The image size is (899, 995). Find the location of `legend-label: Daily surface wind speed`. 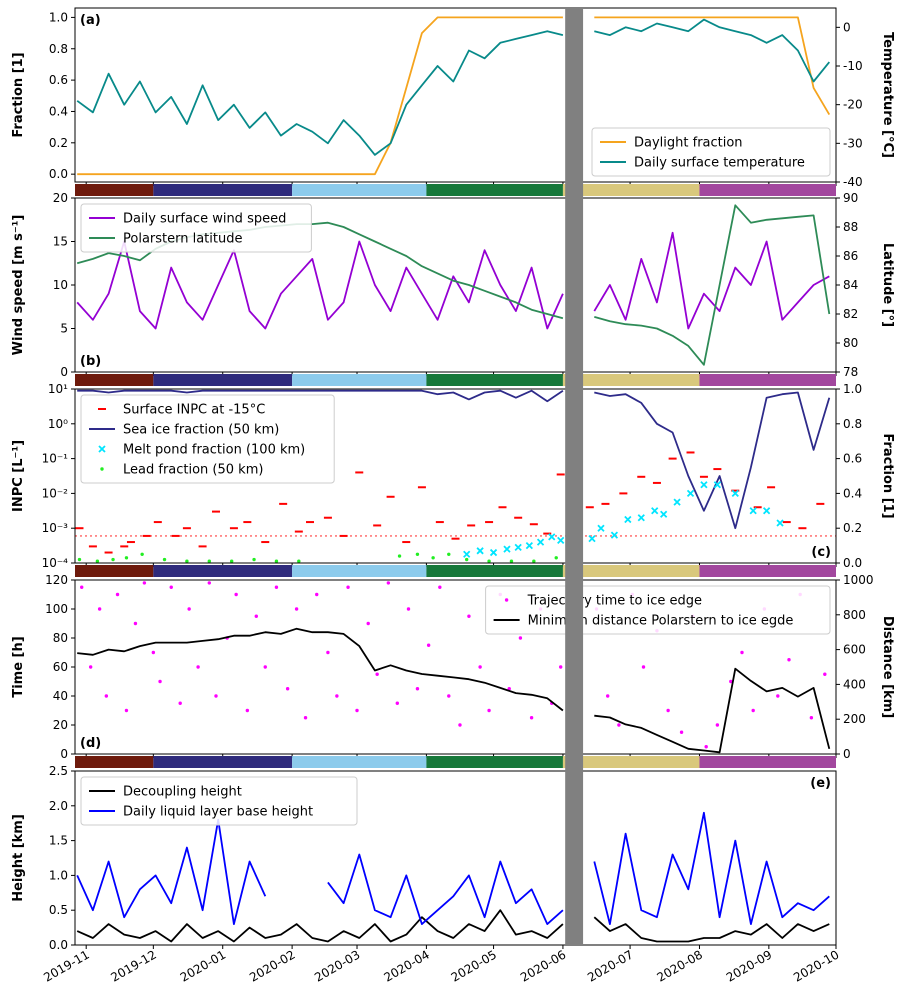

legend-label: Daily surface wind speed is located at coordinates (204, 219).